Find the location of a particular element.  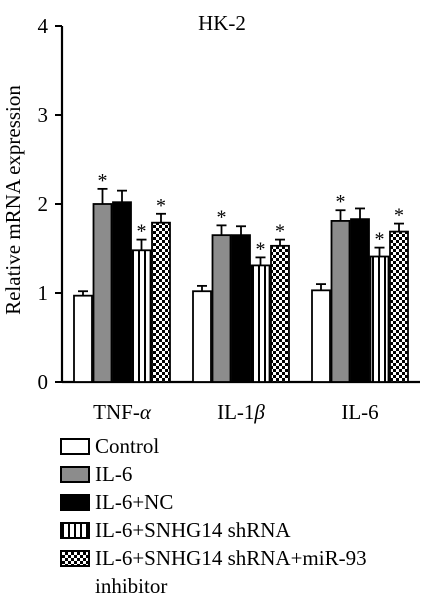

legend-item-il6-snhg14-shrna-mir93: IL-6+SNHG14 shRNA+miR-93 inhibitor is located at coordinates (240, 574).